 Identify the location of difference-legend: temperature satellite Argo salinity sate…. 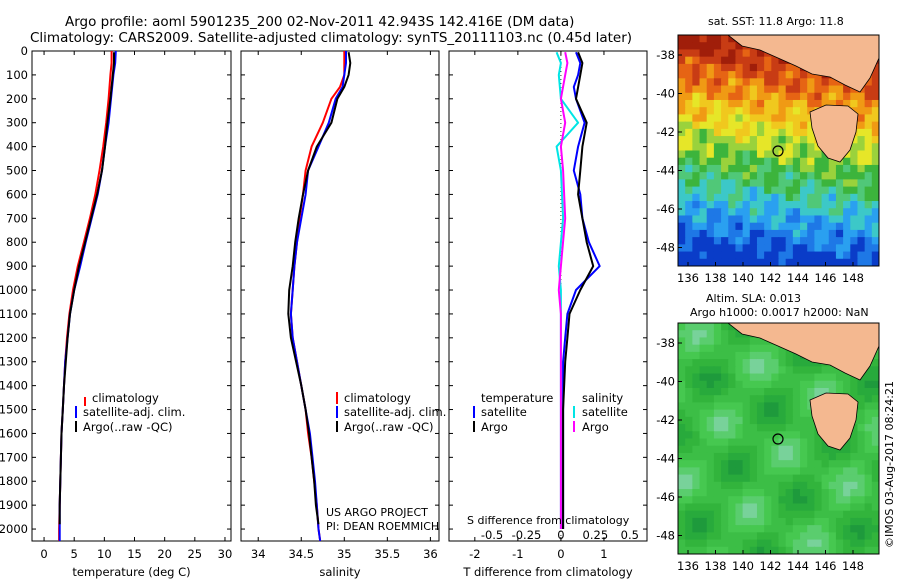
(548, 459).